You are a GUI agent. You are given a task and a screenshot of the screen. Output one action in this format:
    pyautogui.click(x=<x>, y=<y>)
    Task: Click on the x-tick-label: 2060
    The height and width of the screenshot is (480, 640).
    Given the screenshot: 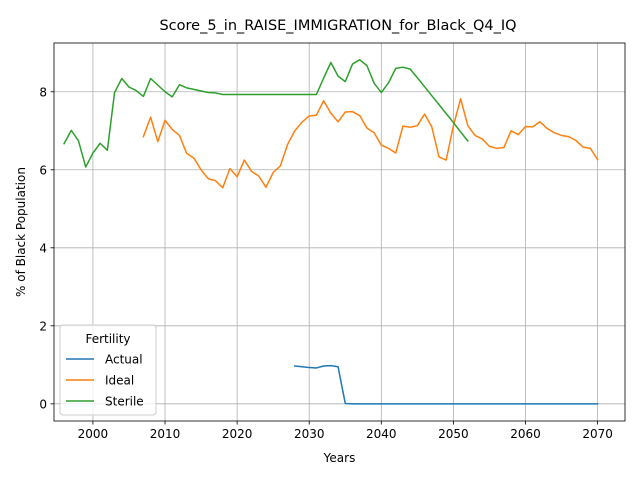 What is the action you would take?
    pyautogui.click(x=525, y=434)
    